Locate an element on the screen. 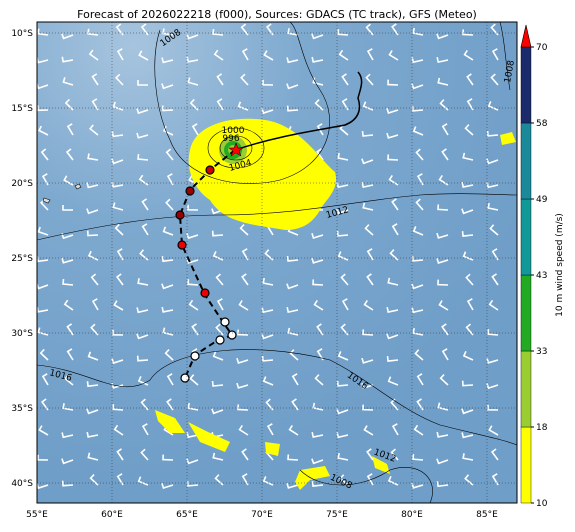 Image resolution: width=575 pixels, height=532 pixels. isobar-label: 1008 is located at coordinates (510, 71).